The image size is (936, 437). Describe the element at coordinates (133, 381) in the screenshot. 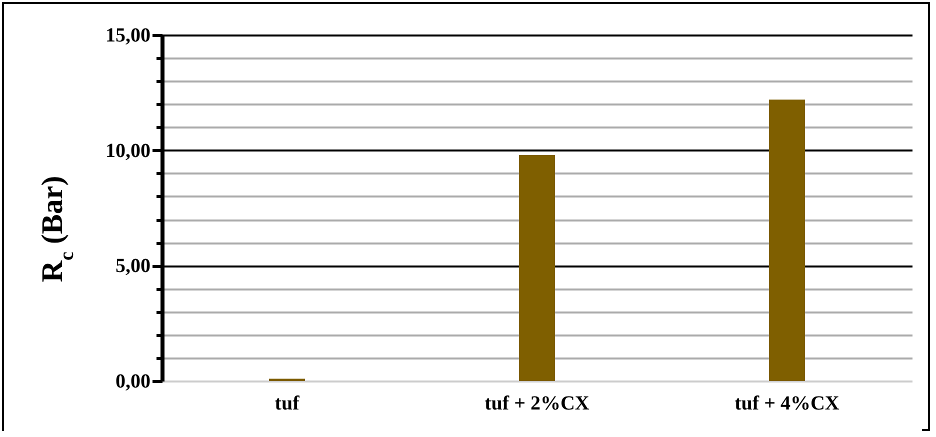

I see `y-tick-label: 0,00` at that location.